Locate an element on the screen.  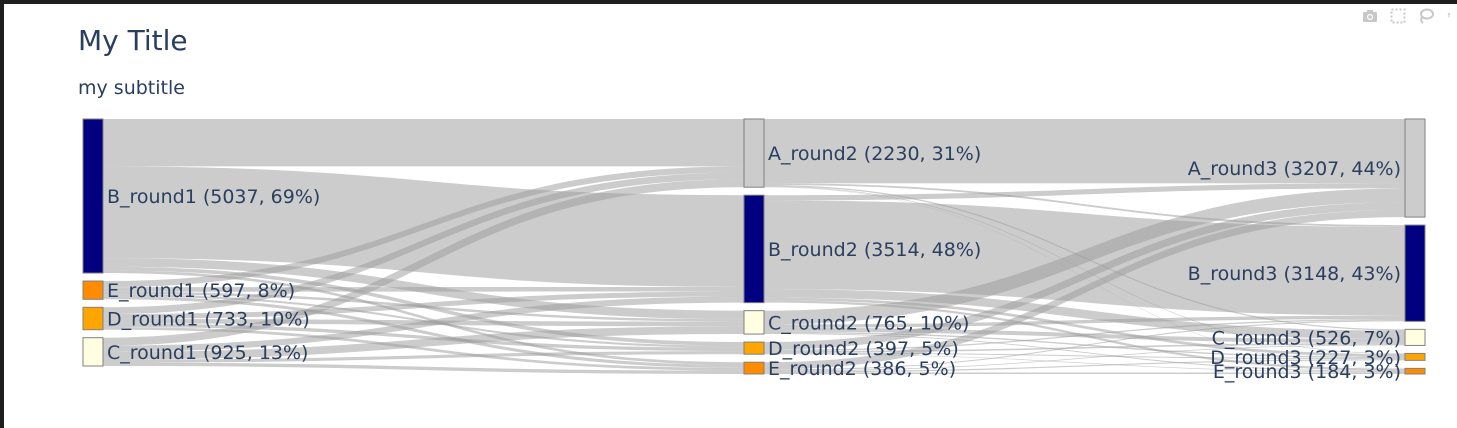
window-frame-left is located at coordinates (2, 214).